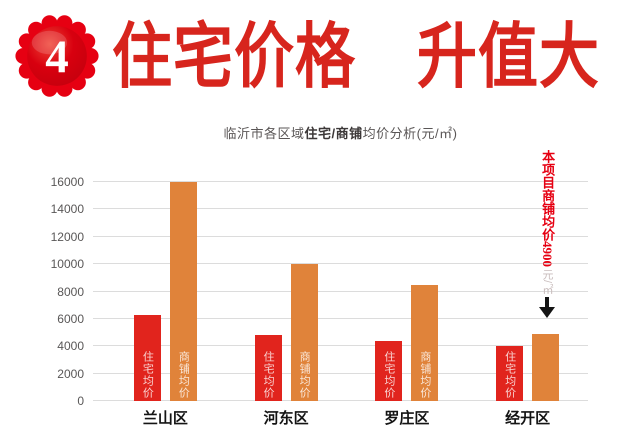  I want to click on shop-price-annotation: 本项目商铺均价4900 元/㎡, so click(547, 234).